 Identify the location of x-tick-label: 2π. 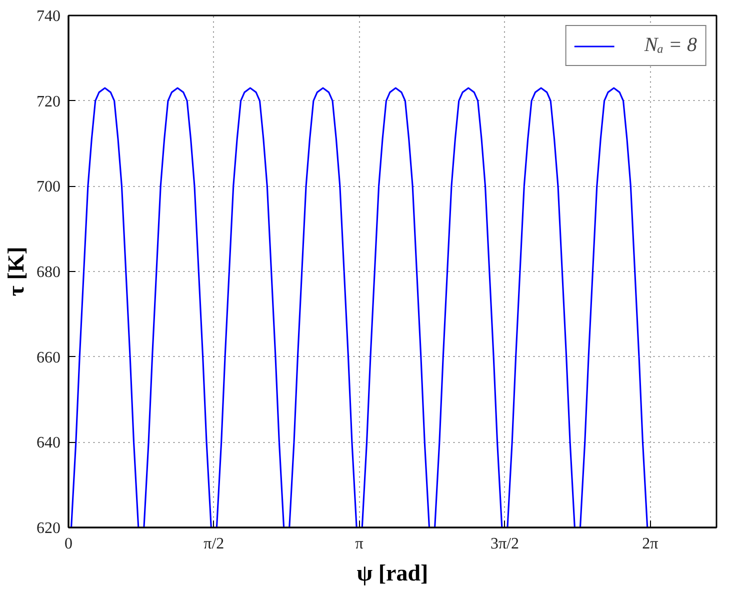
(650, 544).